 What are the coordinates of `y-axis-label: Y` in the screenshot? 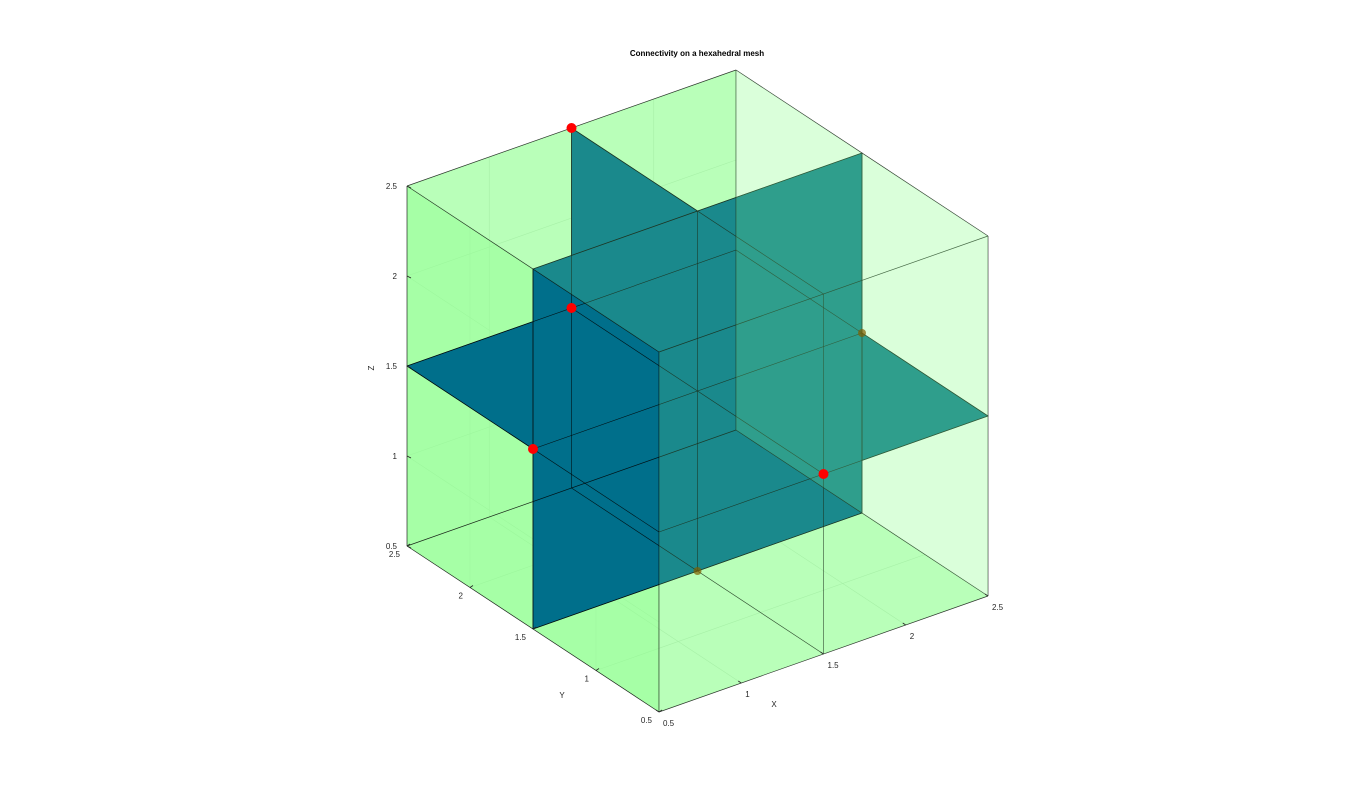 It's located at (562, 695).